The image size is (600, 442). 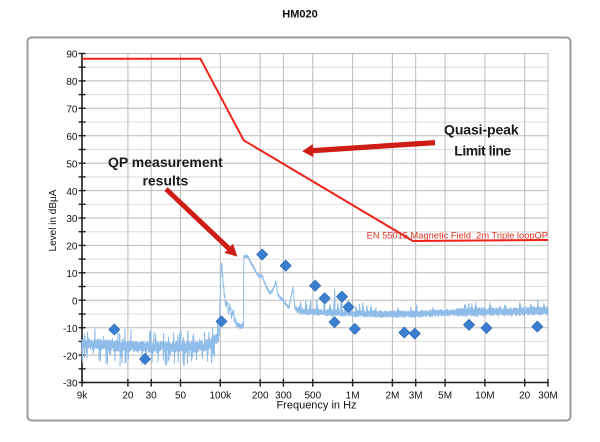 I want to click on svg-text: -10, so click(x=70, y=329).